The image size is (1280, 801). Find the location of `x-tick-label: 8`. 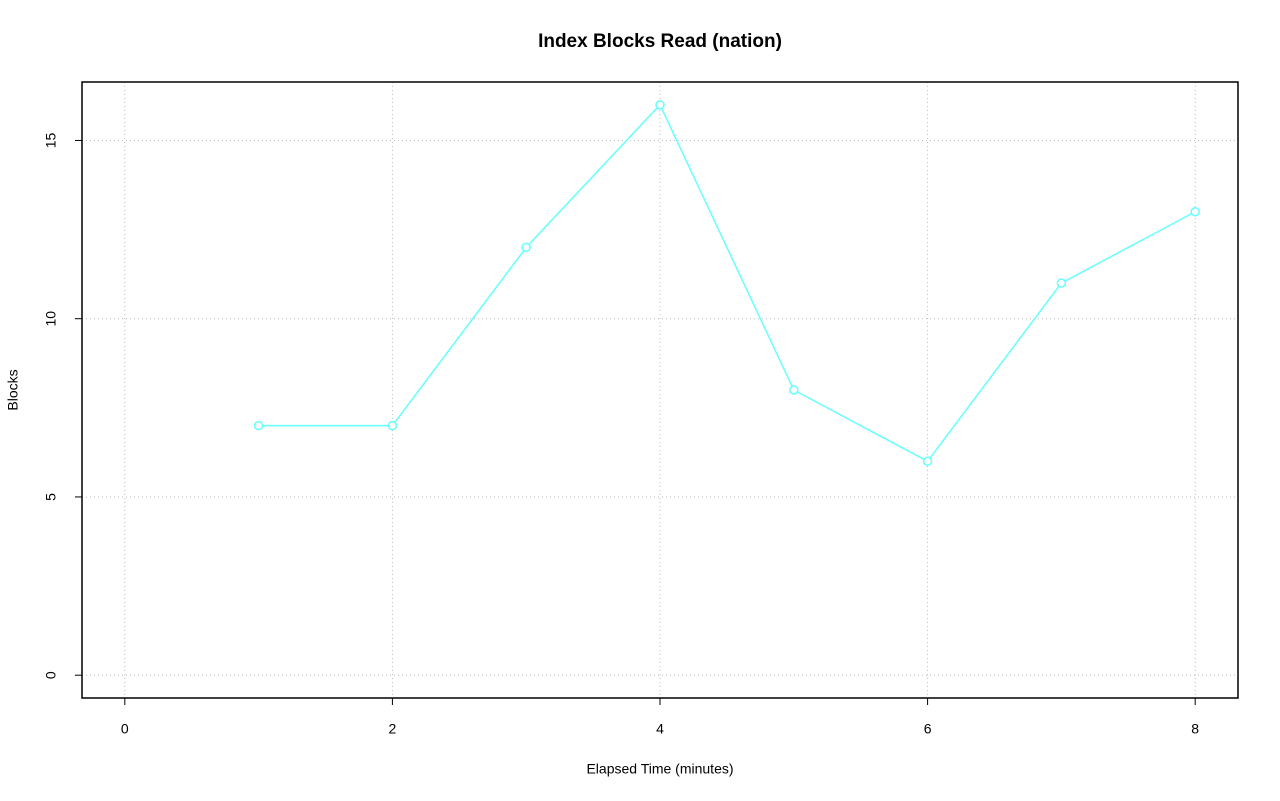

x-tick-label: 8 is located at coordinates (1195, 729).